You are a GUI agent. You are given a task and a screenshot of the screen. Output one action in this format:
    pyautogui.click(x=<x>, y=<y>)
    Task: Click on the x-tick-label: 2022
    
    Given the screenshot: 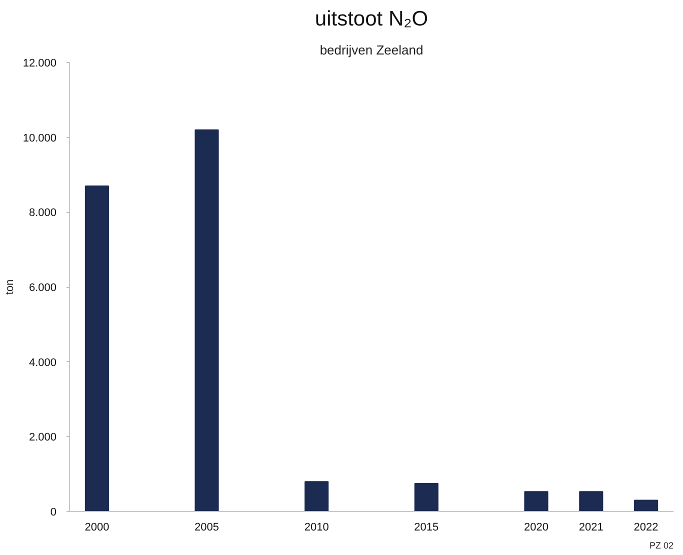 What is the action you would take?
    pyautogui.click(x=646, y=528)
    